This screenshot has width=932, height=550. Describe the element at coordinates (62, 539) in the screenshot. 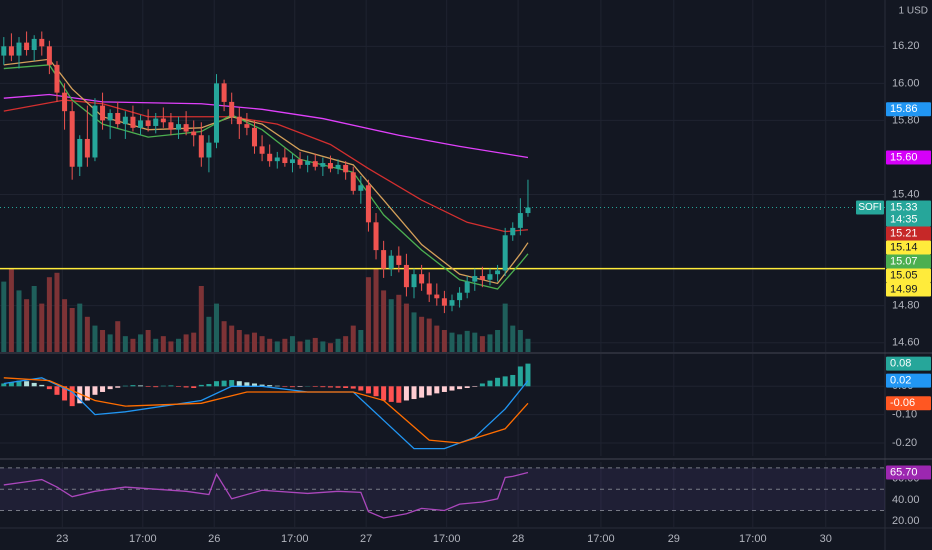

I see `x-tick-label: 23` at that location.